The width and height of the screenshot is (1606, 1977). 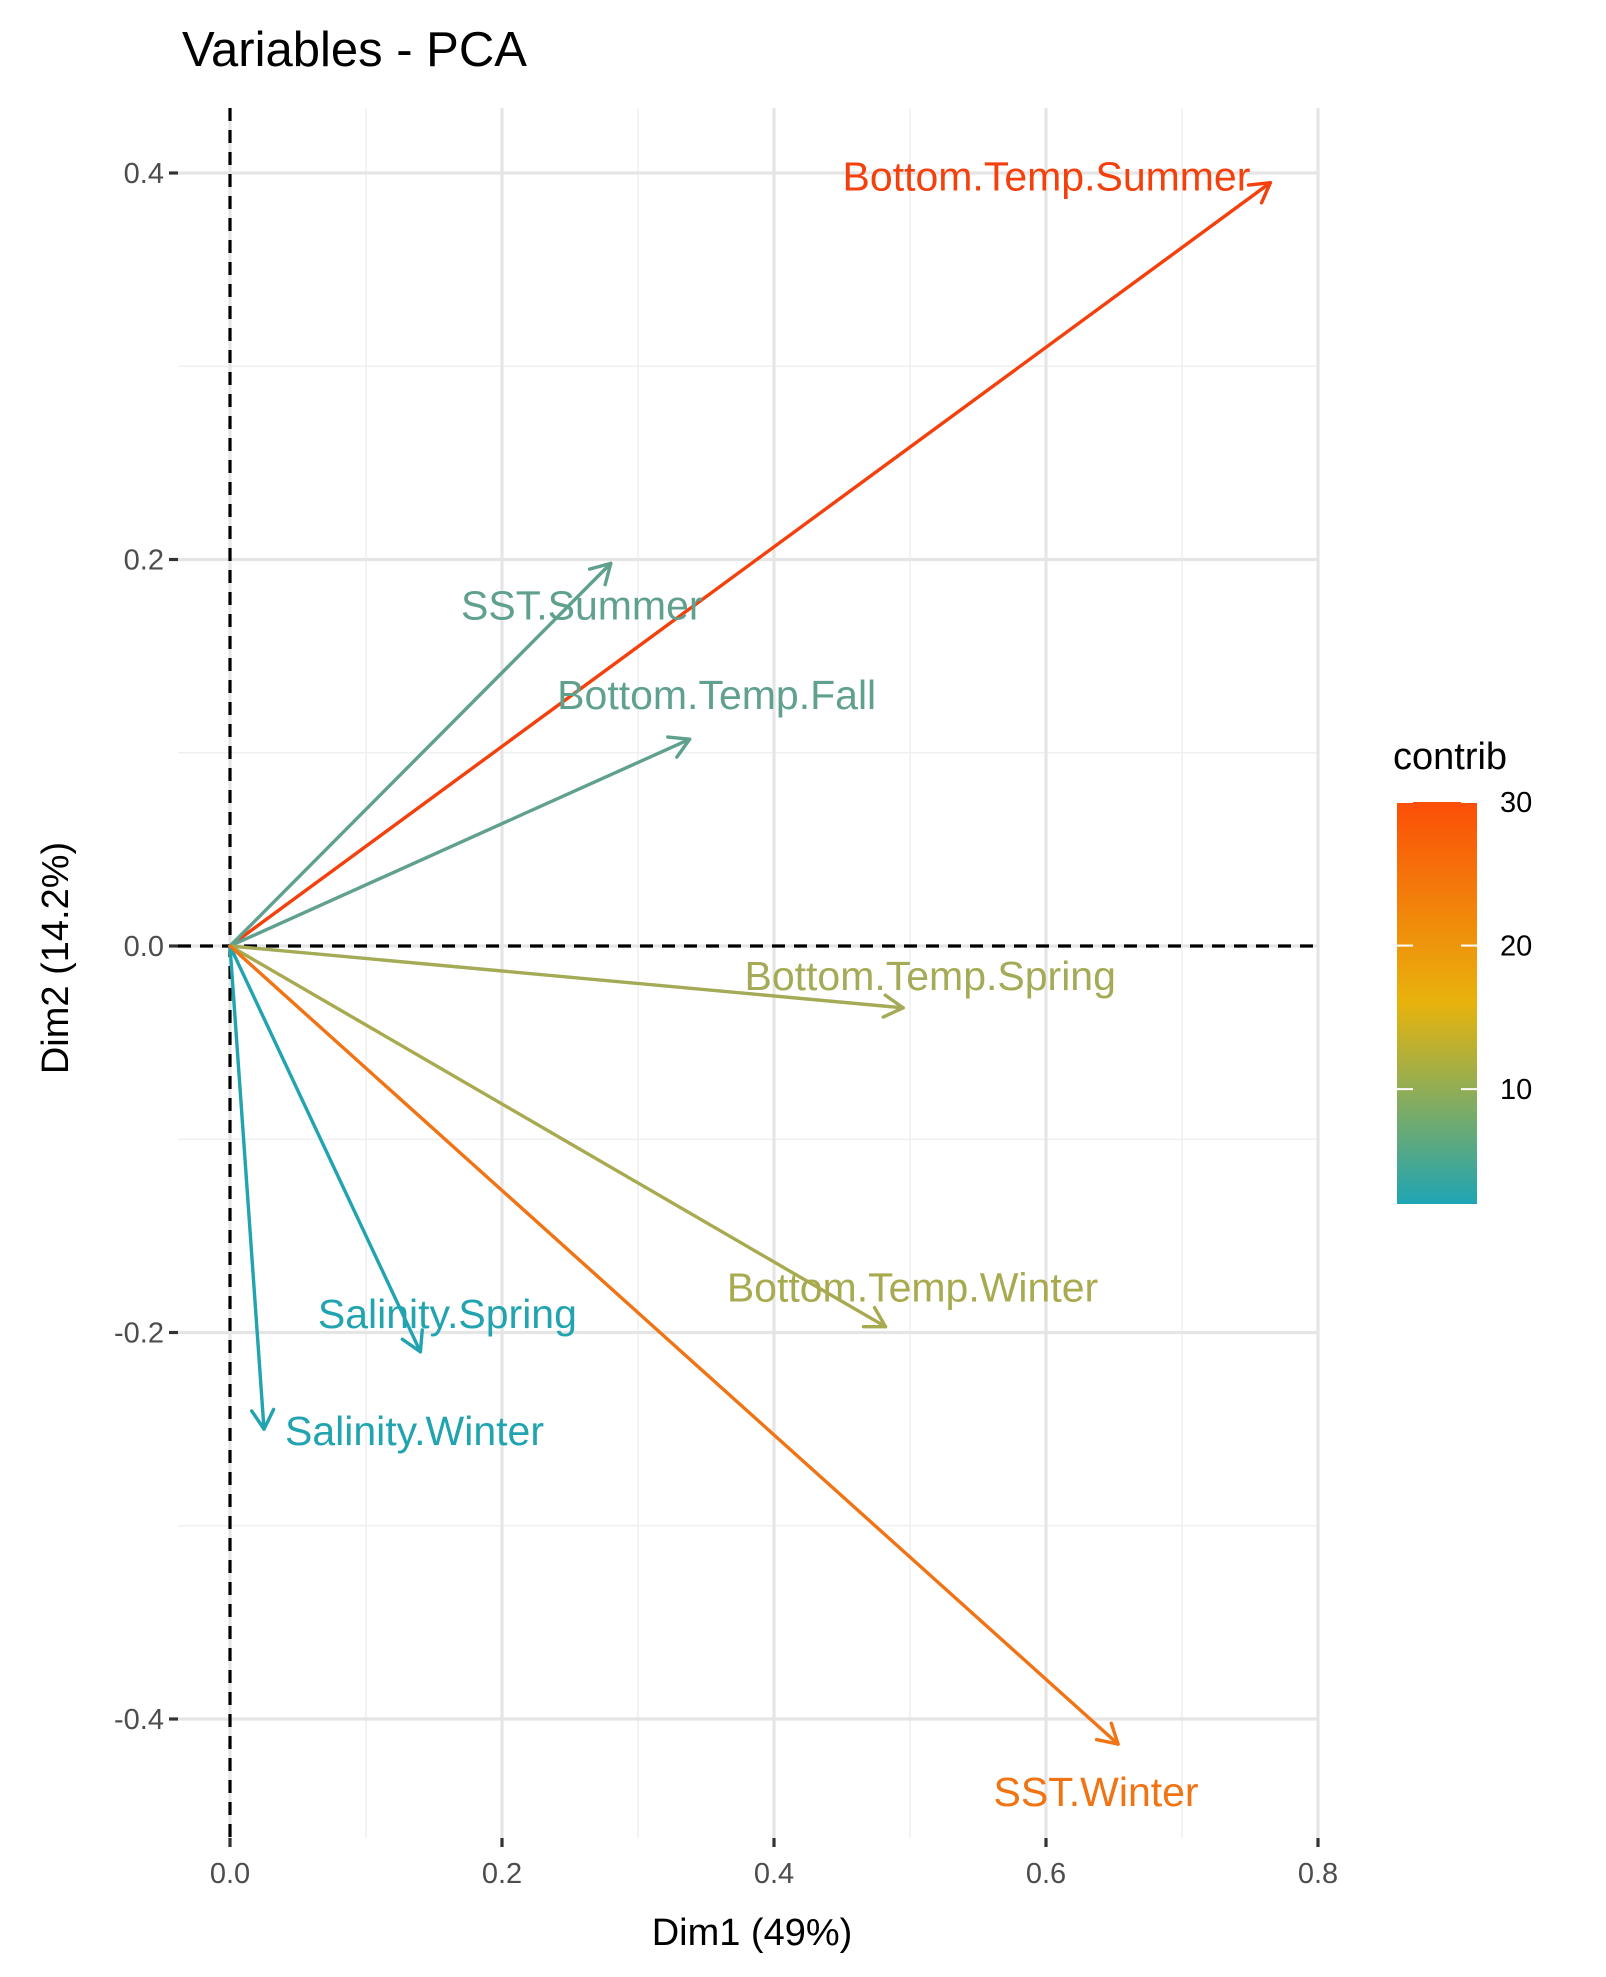 What do you see at coordinates (1437, 1003) in the screenshot?
I see `legend-colorbar` at bounding box center [1437, 1003].